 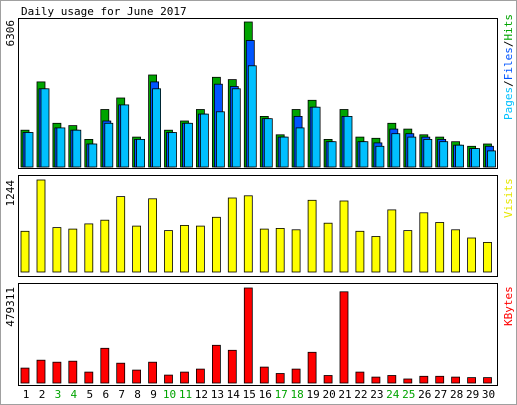 I want to click on x-label-day-8: 8, so click(x=137, y=394).